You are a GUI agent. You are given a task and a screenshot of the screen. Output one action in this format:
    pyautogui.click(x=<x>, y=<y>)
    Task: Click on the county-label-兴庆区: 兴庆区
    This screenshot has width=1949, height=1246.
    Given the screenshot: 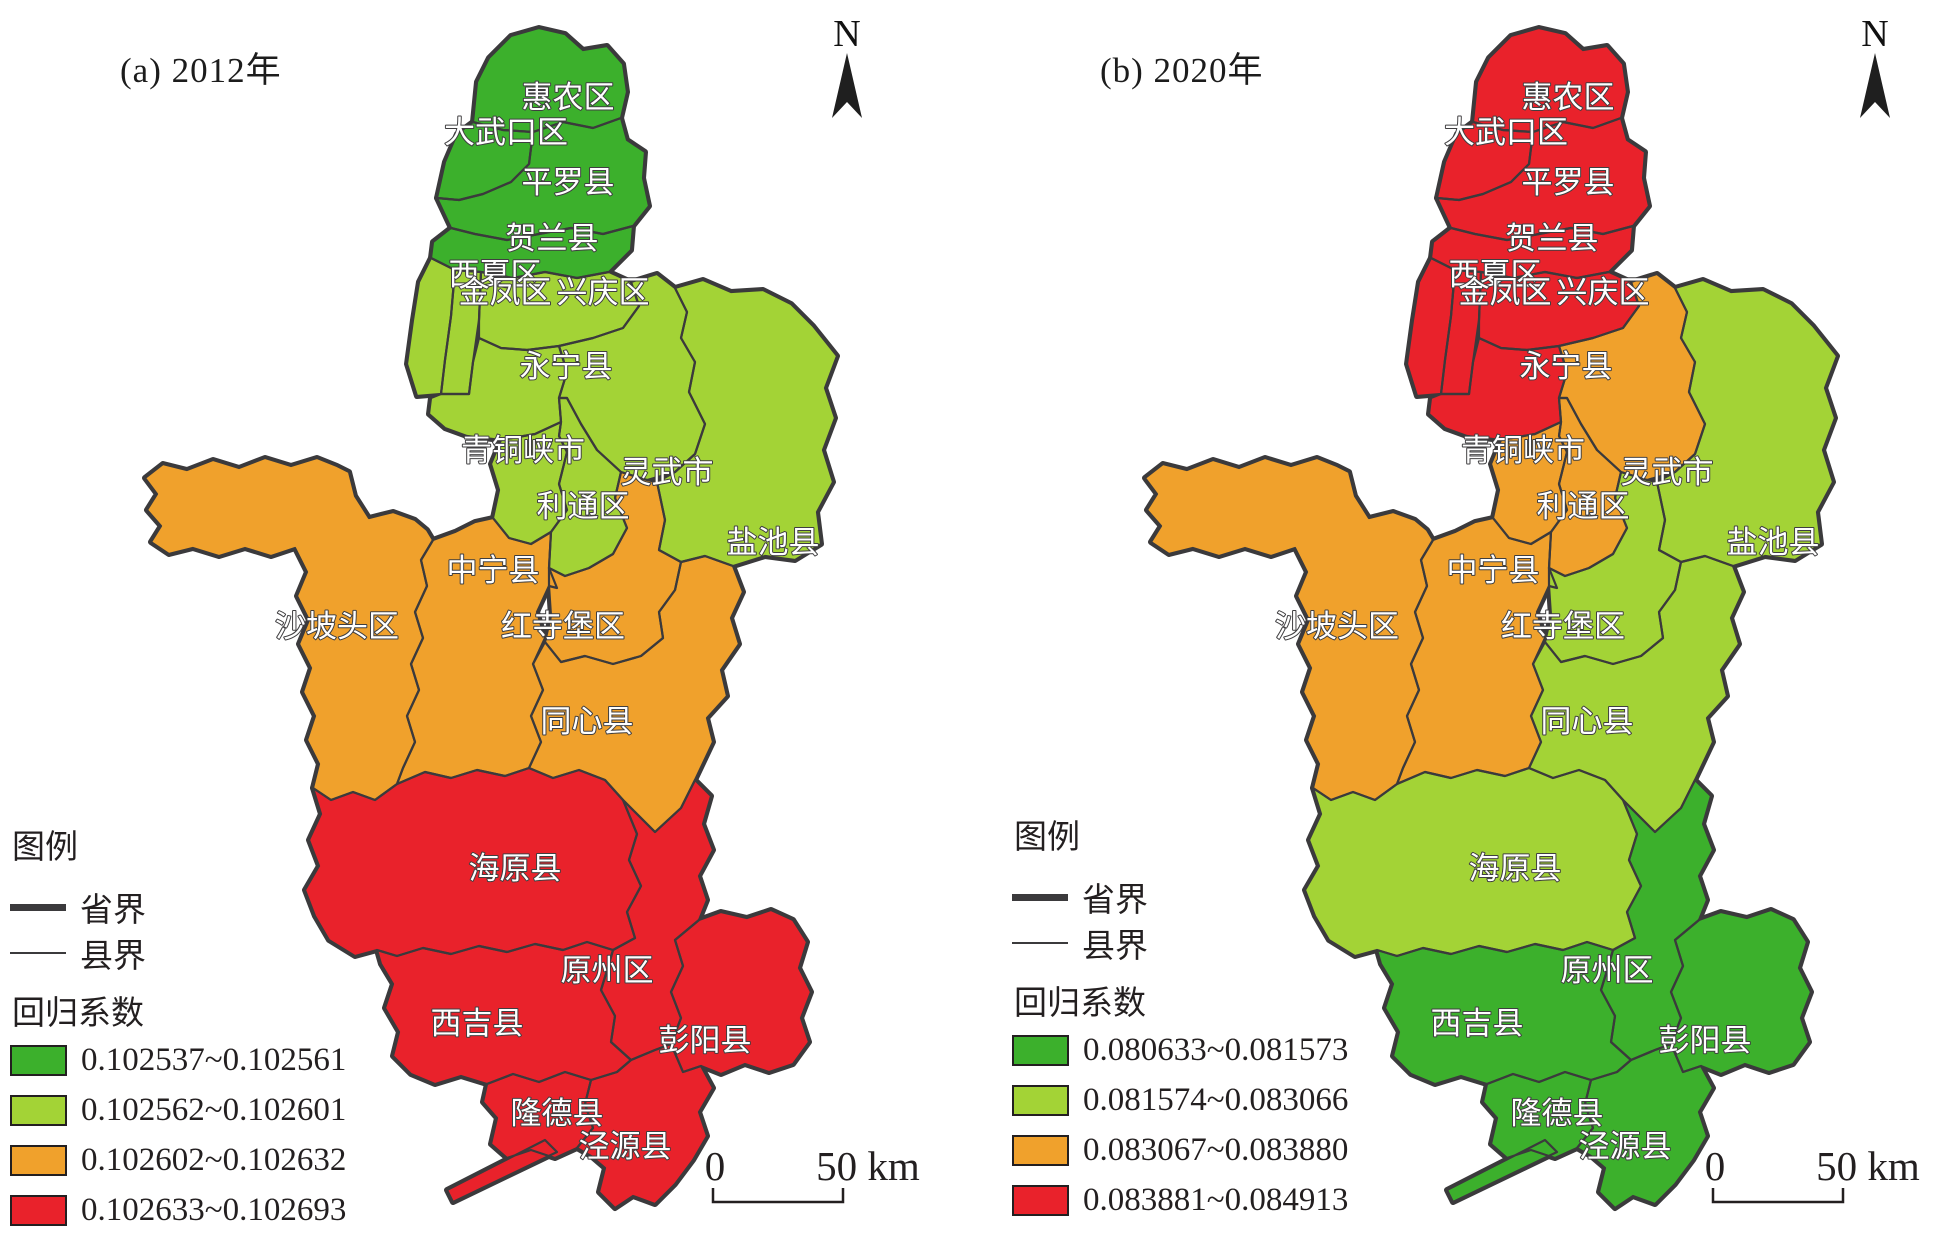 What is the action you would take?
    pyautogui.click(x=1603, y=292)
    